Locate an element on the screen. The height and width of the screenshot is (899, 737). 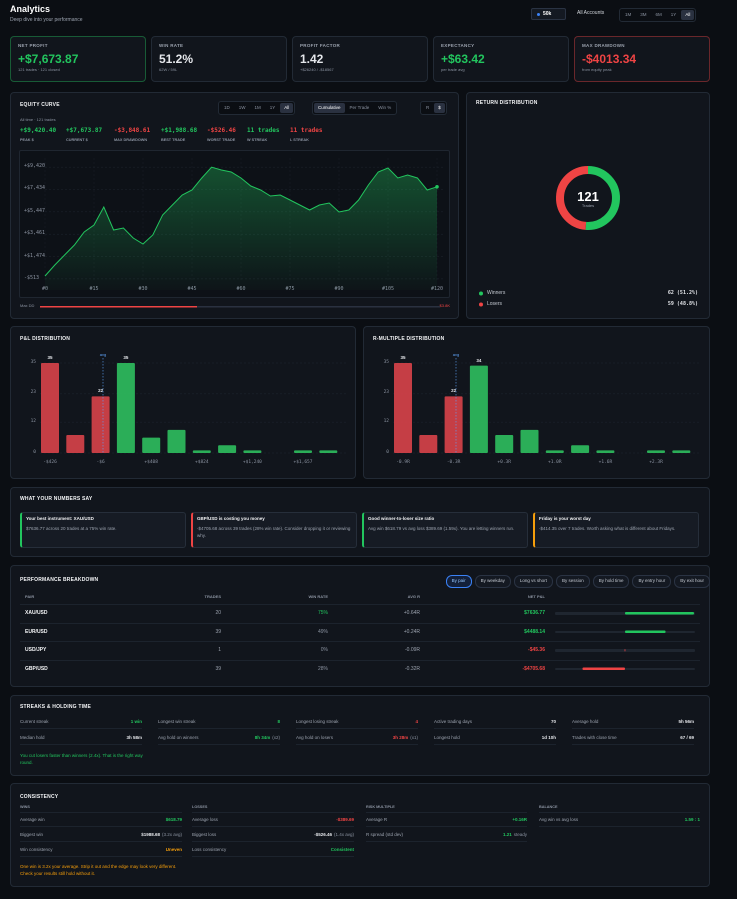
avg-label: avg is located at coordinates (103, 354).